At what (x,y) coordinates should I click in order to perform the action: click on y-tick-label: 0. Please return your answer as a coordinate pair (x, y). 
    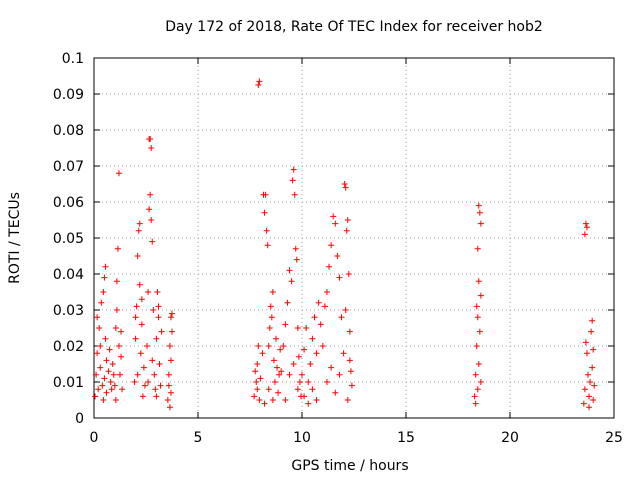
    Looking at the image, I should click on (79, 419).